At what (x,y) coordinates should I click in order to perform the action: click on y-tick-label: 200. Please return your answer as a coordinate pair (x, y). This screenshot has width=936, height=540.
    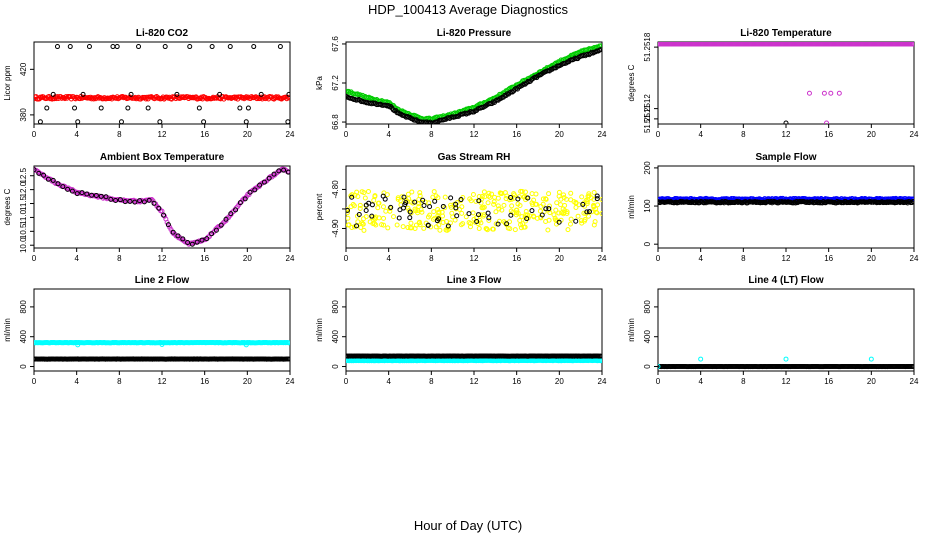
    Looking at the image, I should click on (647, 168).